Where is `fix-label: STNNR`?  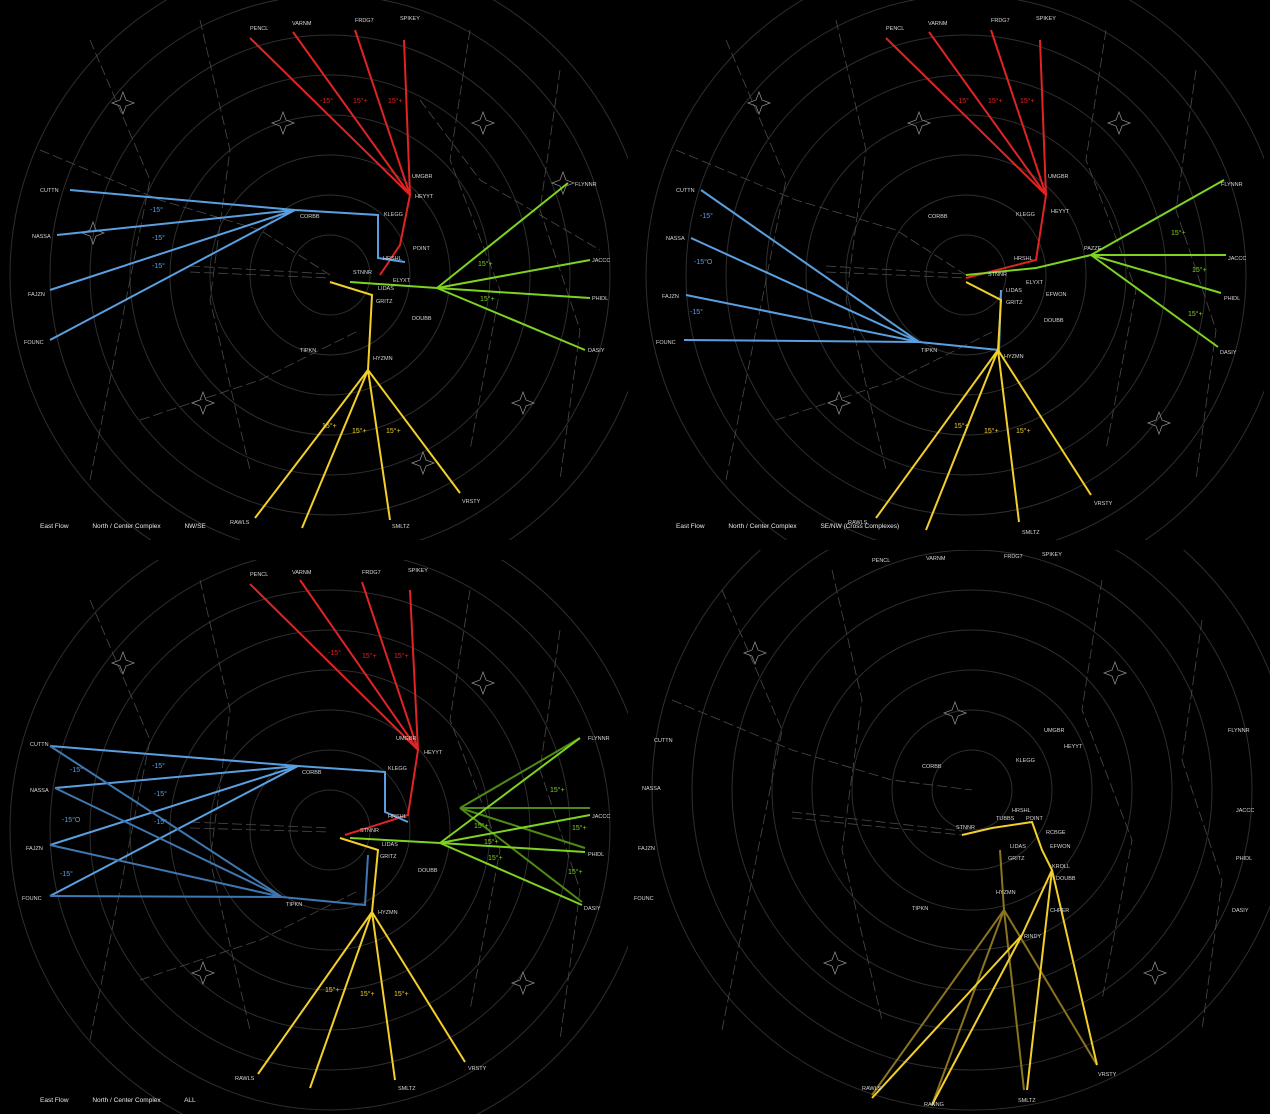 fix-label: STNNR is located at coordinates (965, 828).